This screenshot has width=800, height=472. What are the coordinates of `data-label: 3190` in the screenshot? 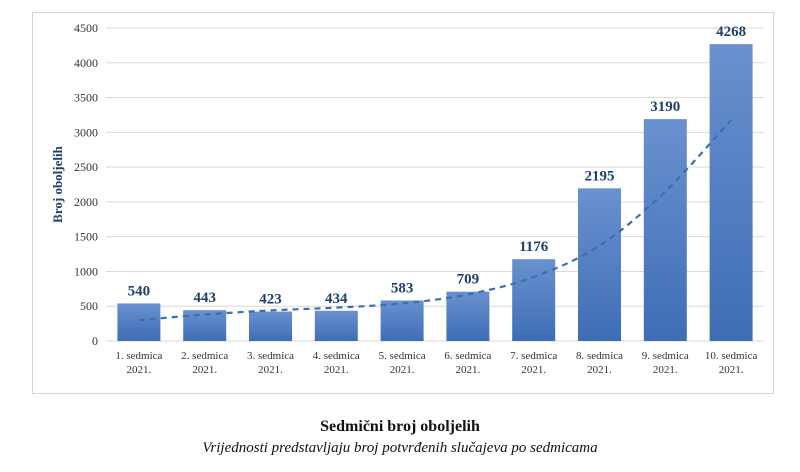 It's located at (665, 107).